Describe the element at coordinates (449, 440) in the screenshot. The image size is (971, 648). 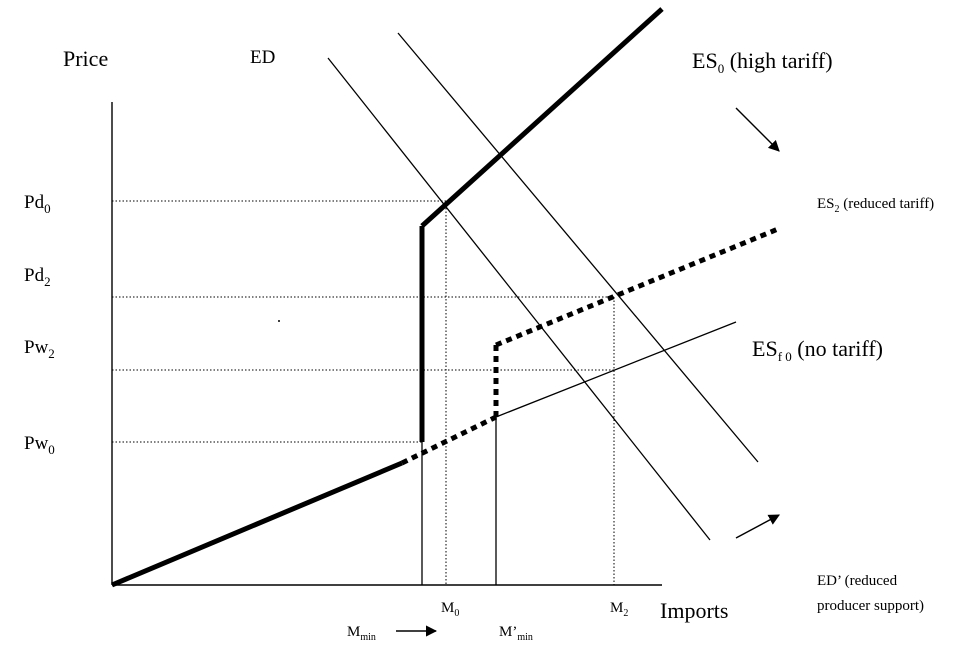
I see `es2-lower` at that location.